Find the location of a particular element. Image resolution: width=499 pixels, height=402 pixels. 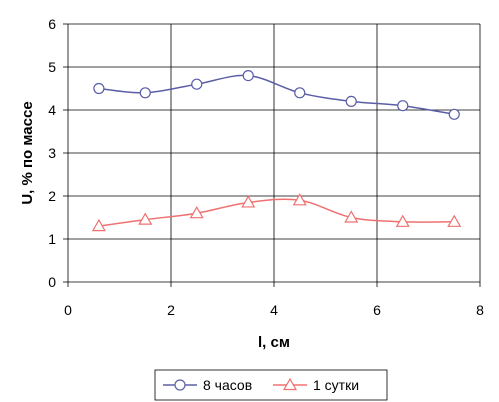

y-tick-label: 2 is located at coordinates (52, 196).